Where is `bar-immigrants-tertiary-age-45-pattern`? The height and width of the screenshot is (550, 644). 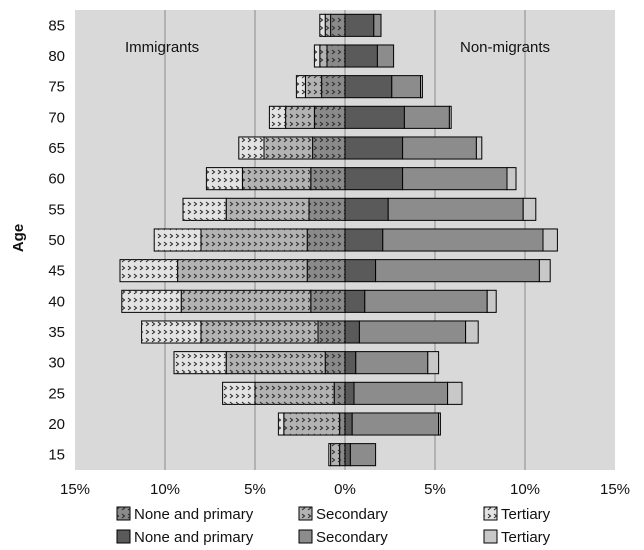 bar-immigrants-tertiary-age-45-pattern is located at coordinates (149, 270).